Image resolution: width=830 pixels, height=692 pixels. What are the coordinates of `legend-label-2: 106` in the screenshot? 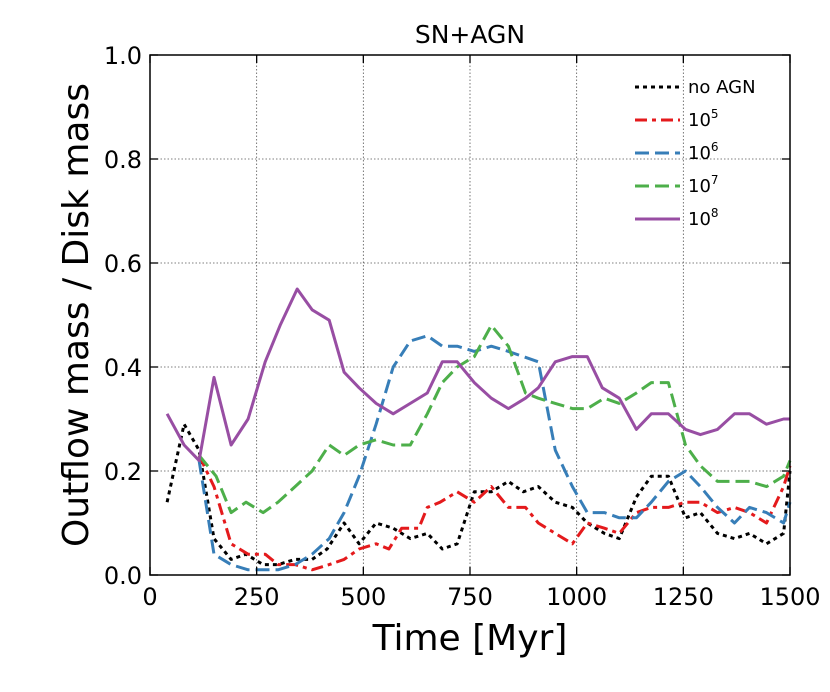 It's located at (703, 152).